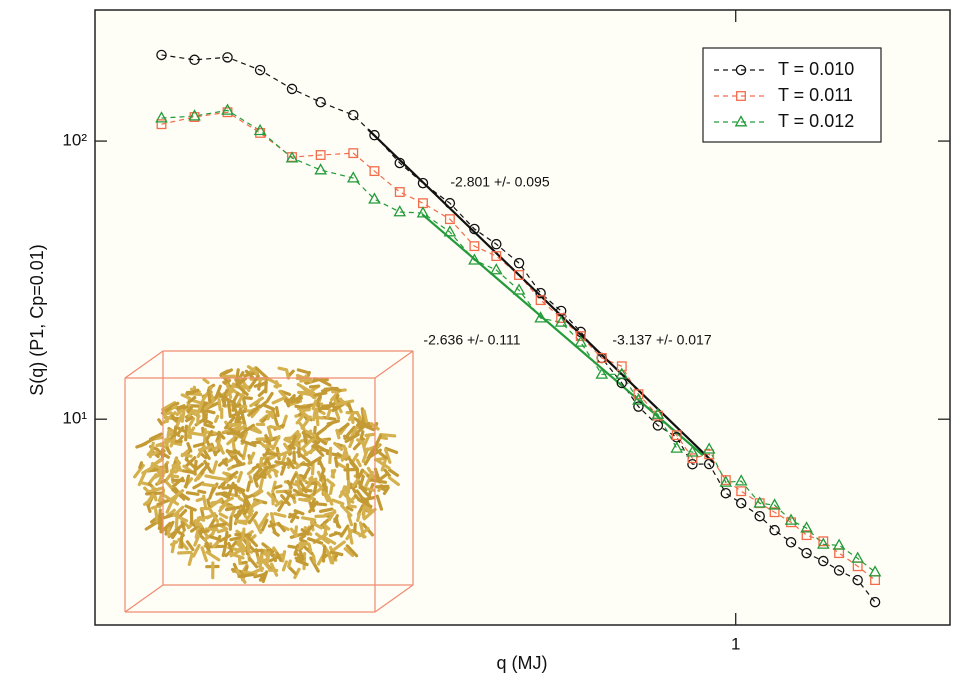  Describe the element at coordinates (74, 140) in the screenshot. I see `y-tick-label: 10²` at that location.